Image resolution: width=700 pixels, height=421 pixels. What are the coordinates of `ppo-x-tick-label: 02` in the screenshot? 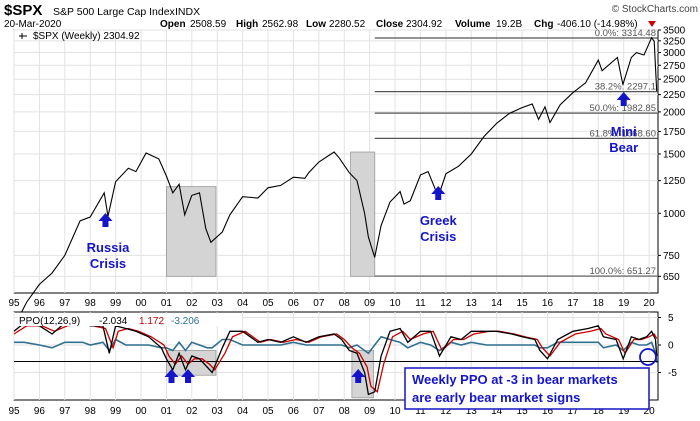 It's located at (192, 411).